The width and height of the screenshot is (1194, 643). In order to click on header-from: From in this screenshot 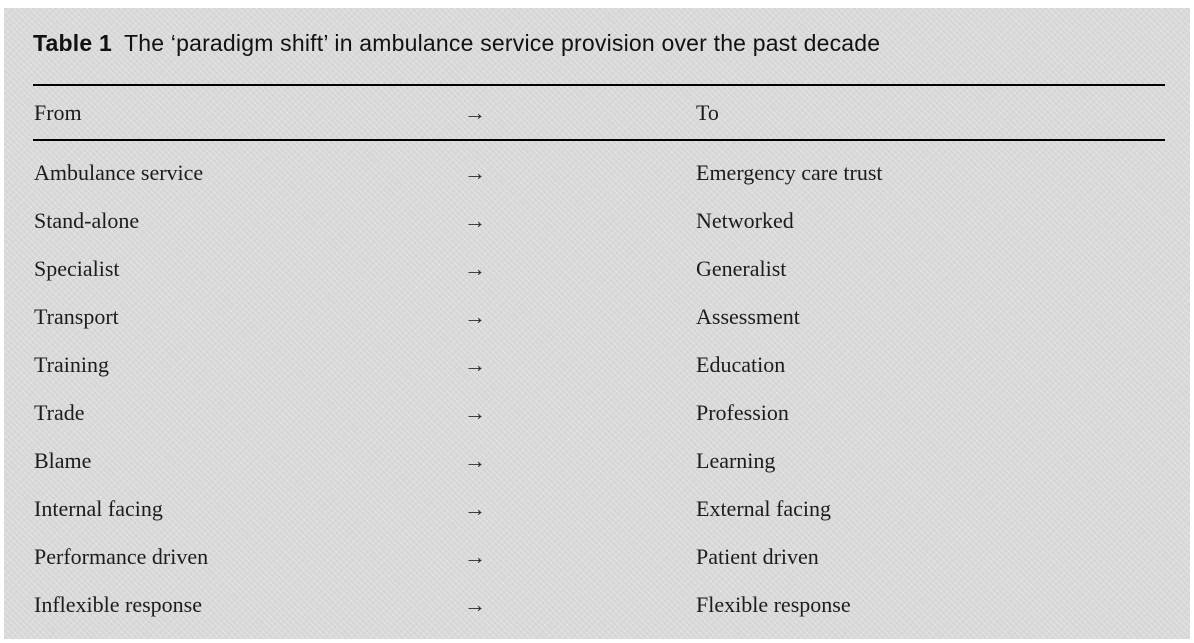, I will do `click(58, 112)`.